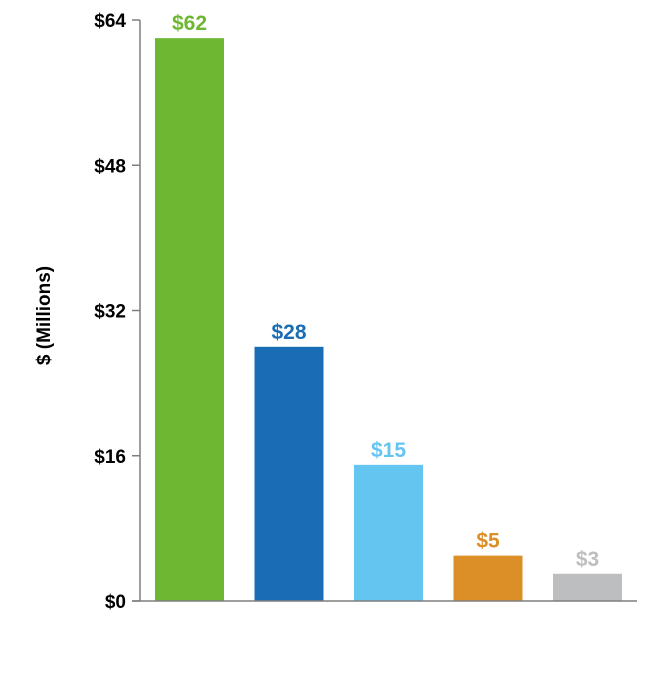  What do you see at coordinates (110, 166) in the screenshot?
I see `y-tick-label: $48` at bounding box center [110, 166].